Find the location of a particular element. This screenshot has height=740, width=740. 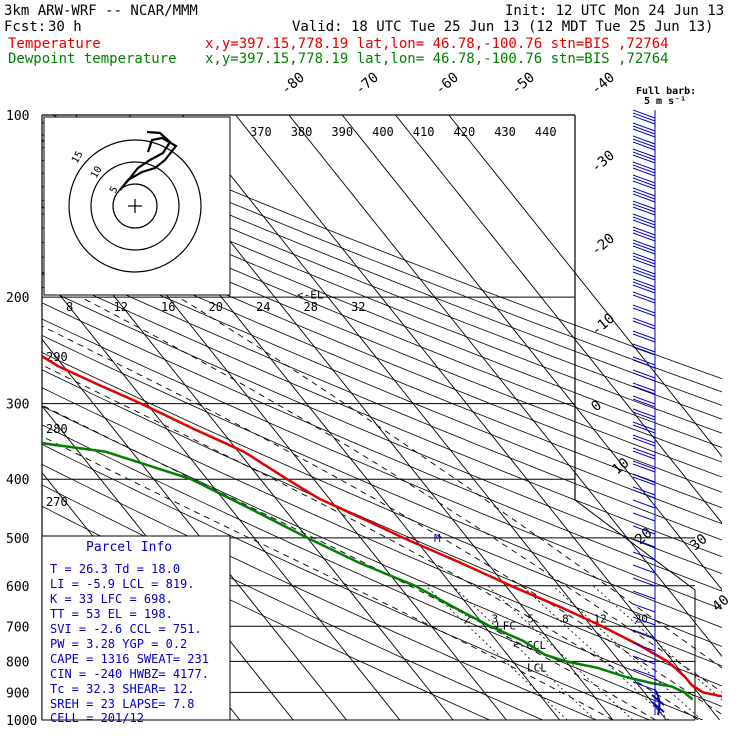

parcel-row: CIN = -240 HWBZ= 4177. is located at coordinates (129, 674).